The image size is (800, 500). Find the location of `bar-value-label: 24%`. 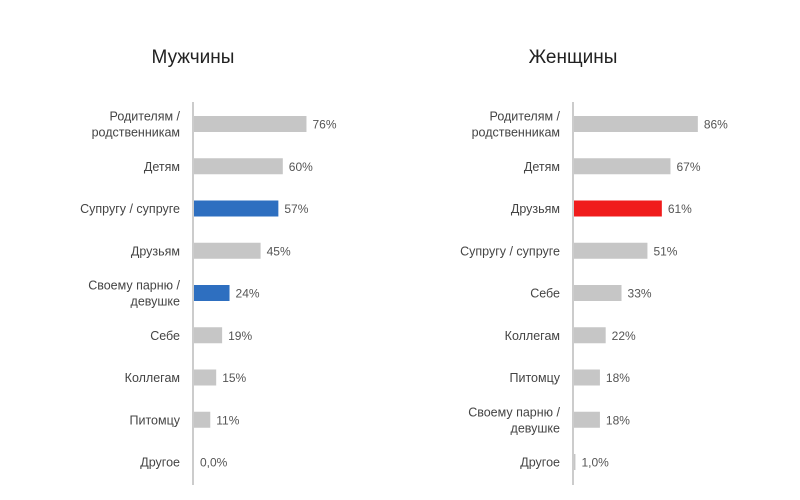

bar-value-label: 24% is located at coordinates (248, 294).